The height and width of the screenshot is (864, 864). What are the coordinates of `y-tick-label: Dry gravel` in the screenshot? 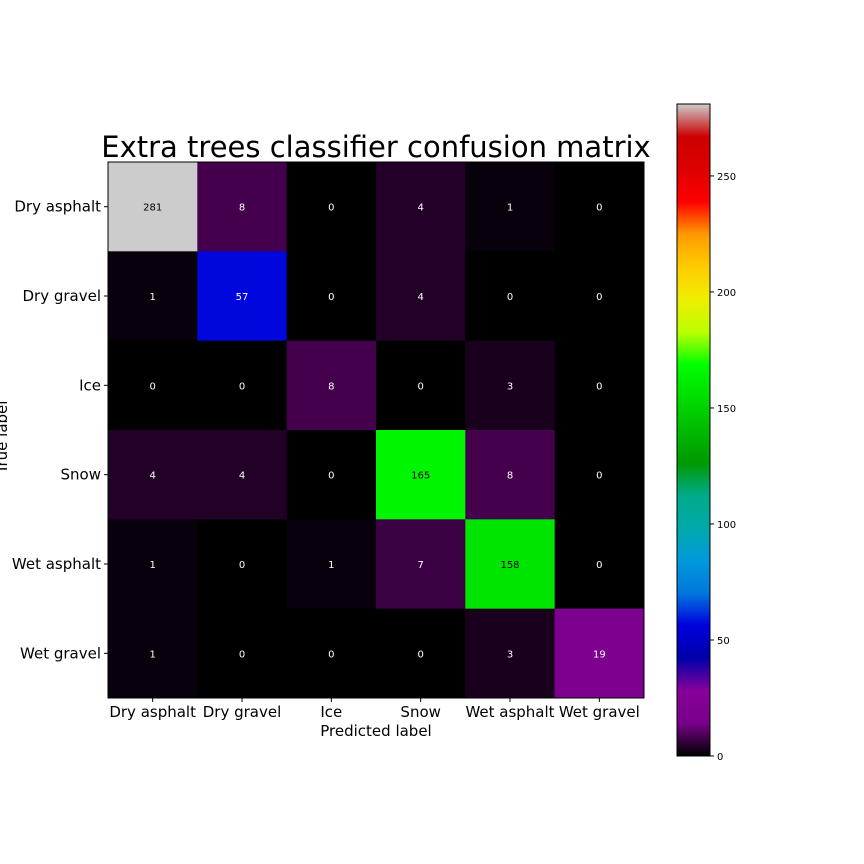 It's located at (61, 296).